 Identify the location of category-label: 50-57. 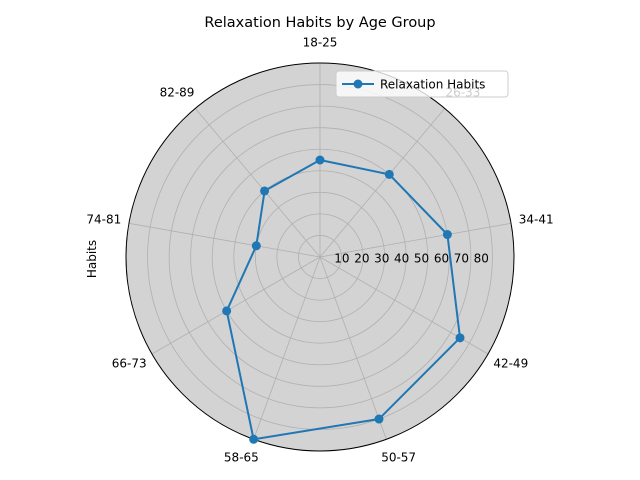
(398, 458).